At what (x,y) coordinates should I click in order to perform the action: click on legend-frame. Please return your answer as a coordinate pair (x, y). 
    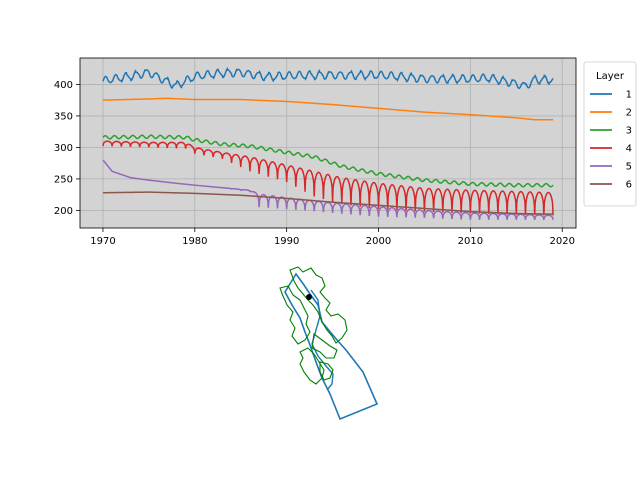
    Looking at the image, I should click on (610, 134).